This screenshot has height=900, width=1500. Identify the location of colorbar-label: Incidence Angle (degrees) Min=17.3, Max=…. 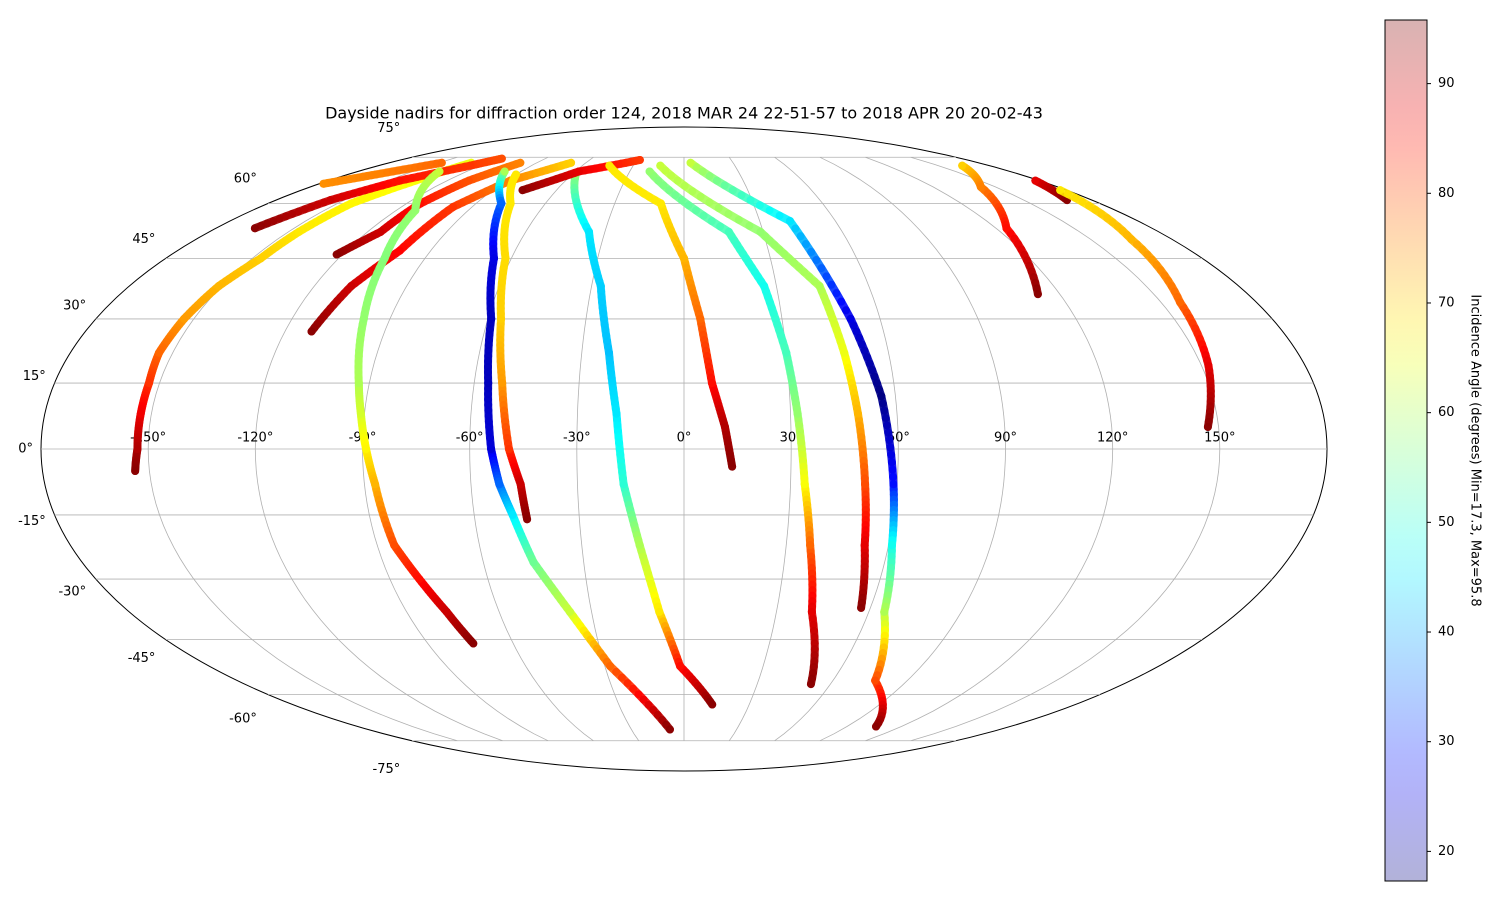
(1475, 450).